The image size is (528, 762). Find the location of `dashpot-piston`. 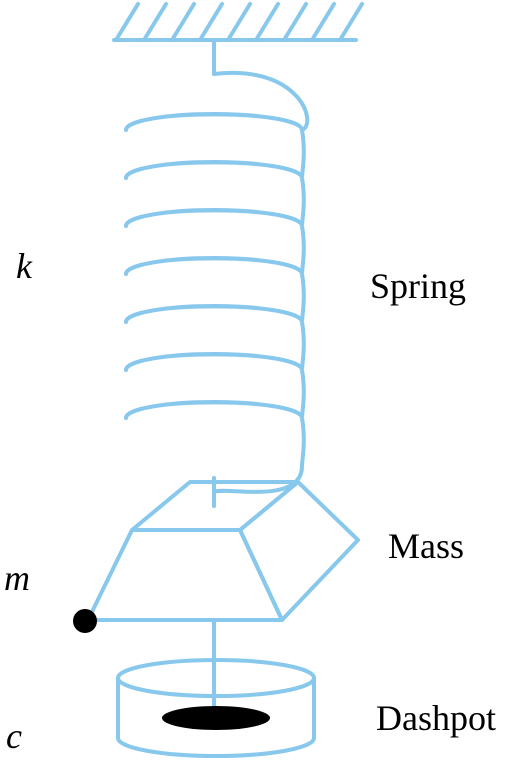

dashpot-piston is located at coordinates (216, 718).